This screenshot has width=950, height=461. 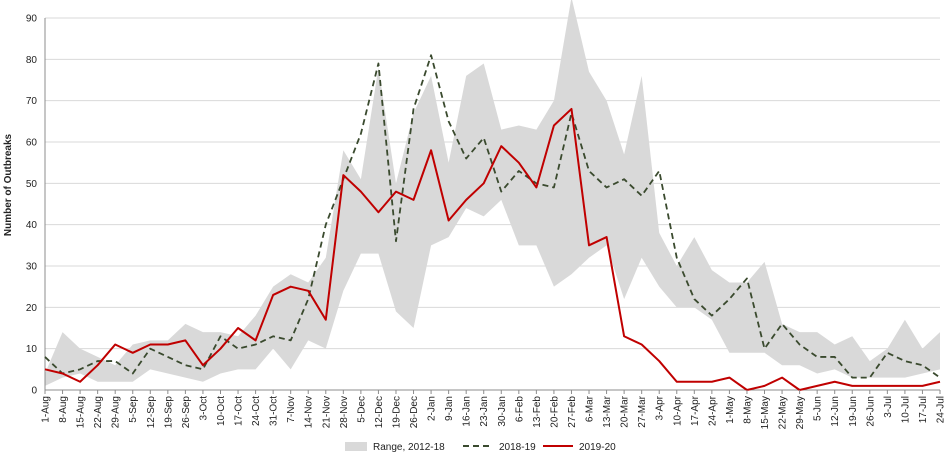 What do you see at coordinates (677, 410) in the screenshot?
I see `x-tick-label: 10-Apr` at bounding box center [677, 410].